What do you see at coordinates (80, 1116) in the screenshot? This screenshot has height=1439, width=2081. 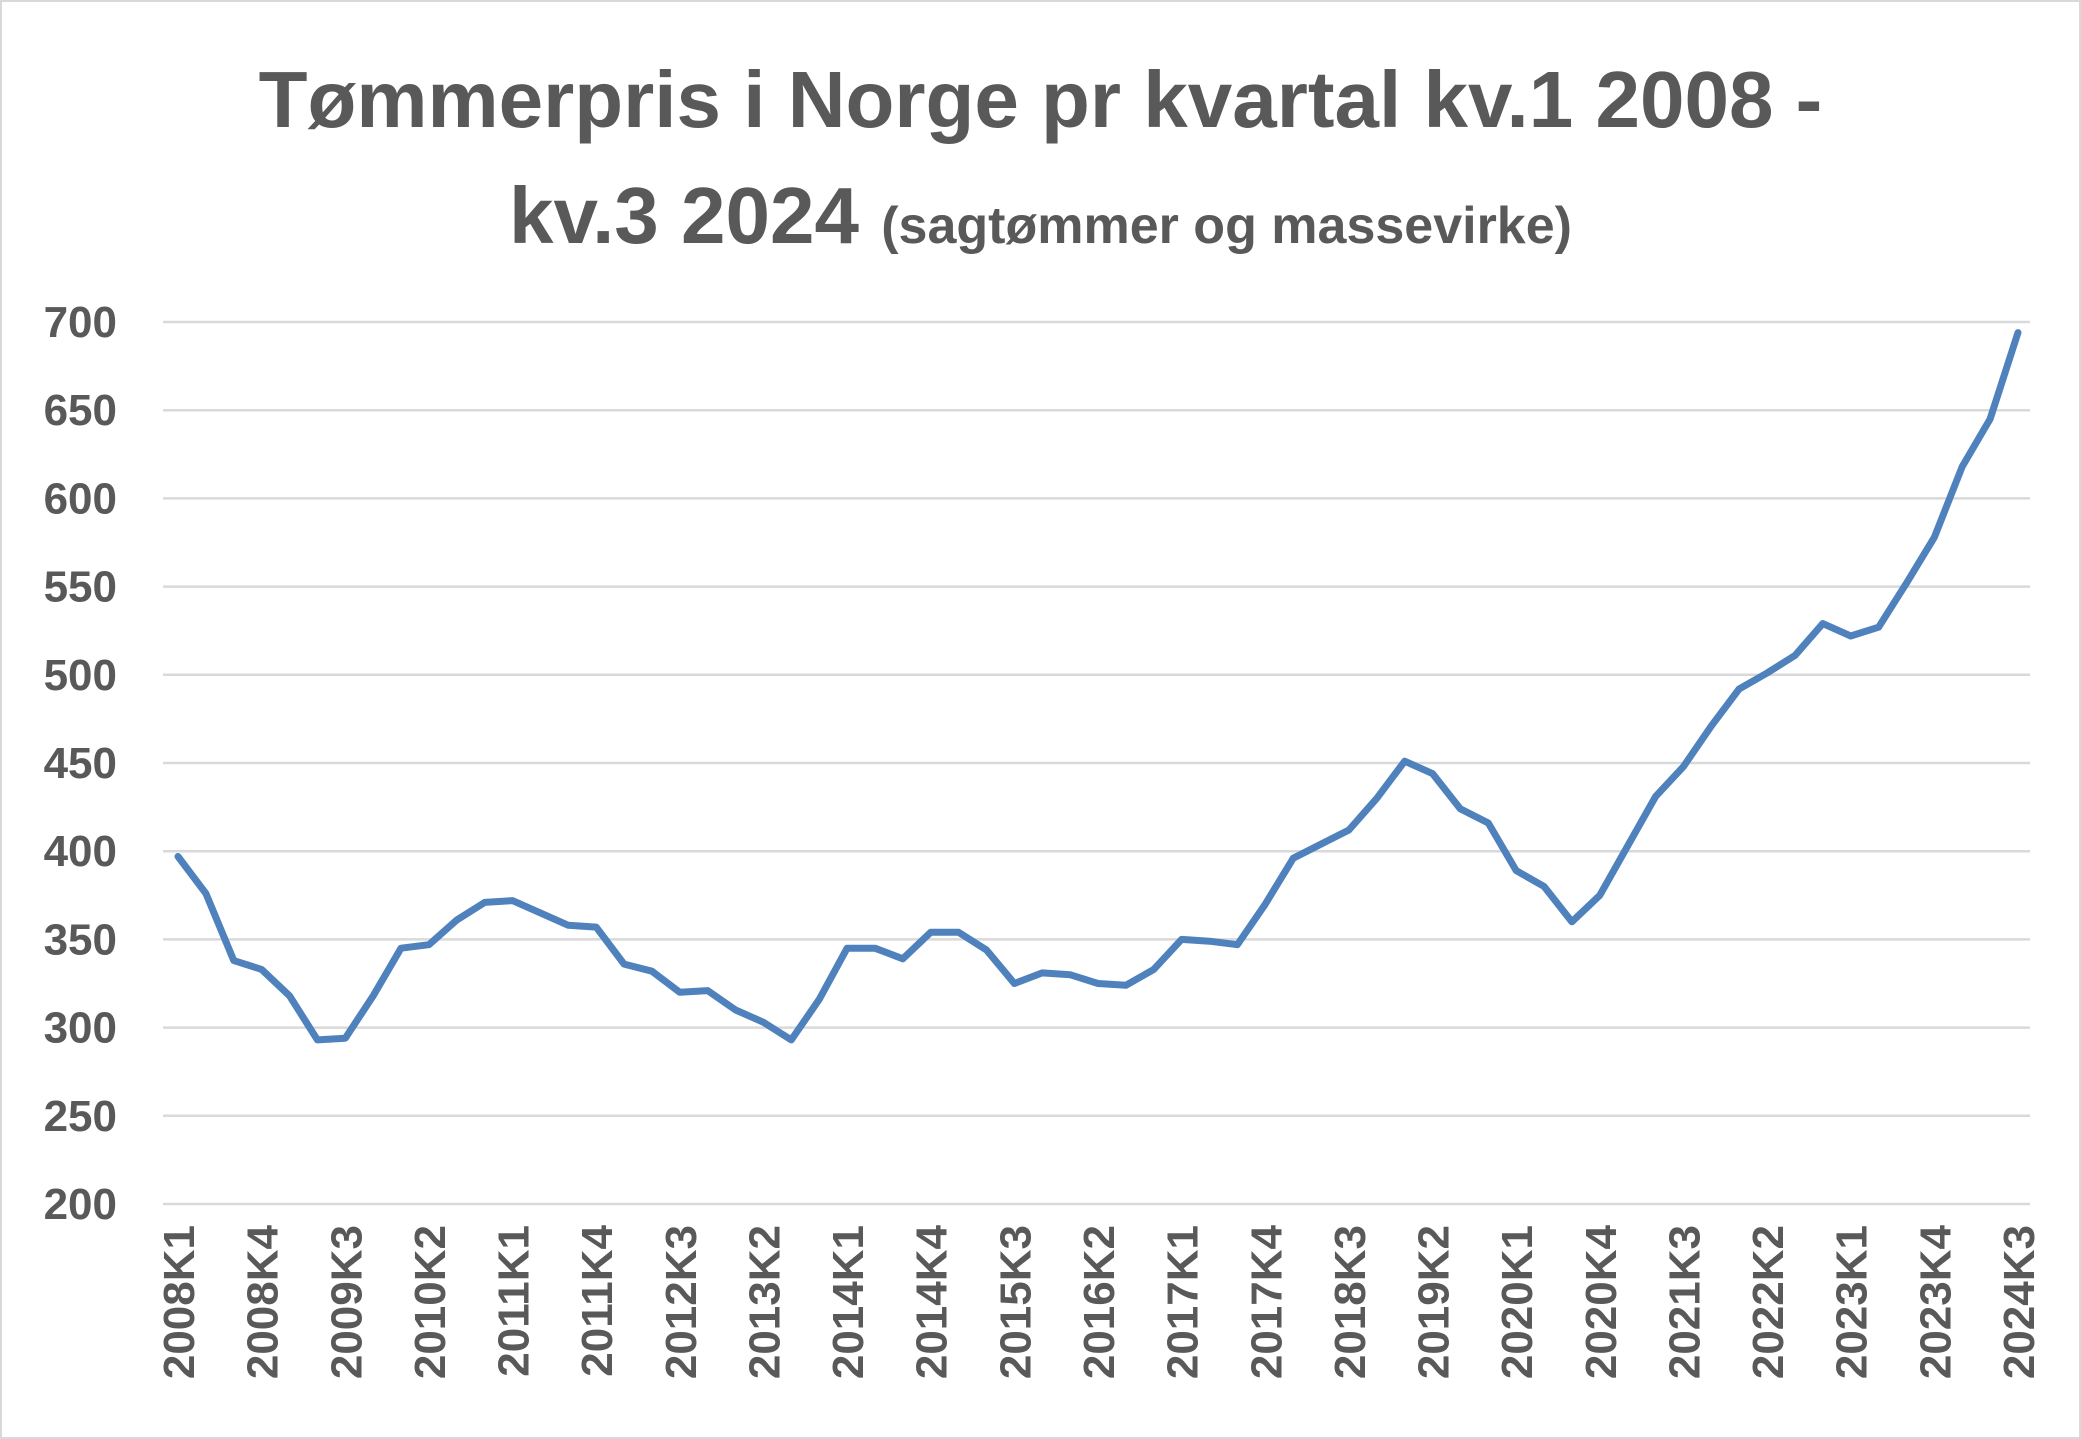 I see `y-tick-label: 250` at bounding box center [80, 1116].